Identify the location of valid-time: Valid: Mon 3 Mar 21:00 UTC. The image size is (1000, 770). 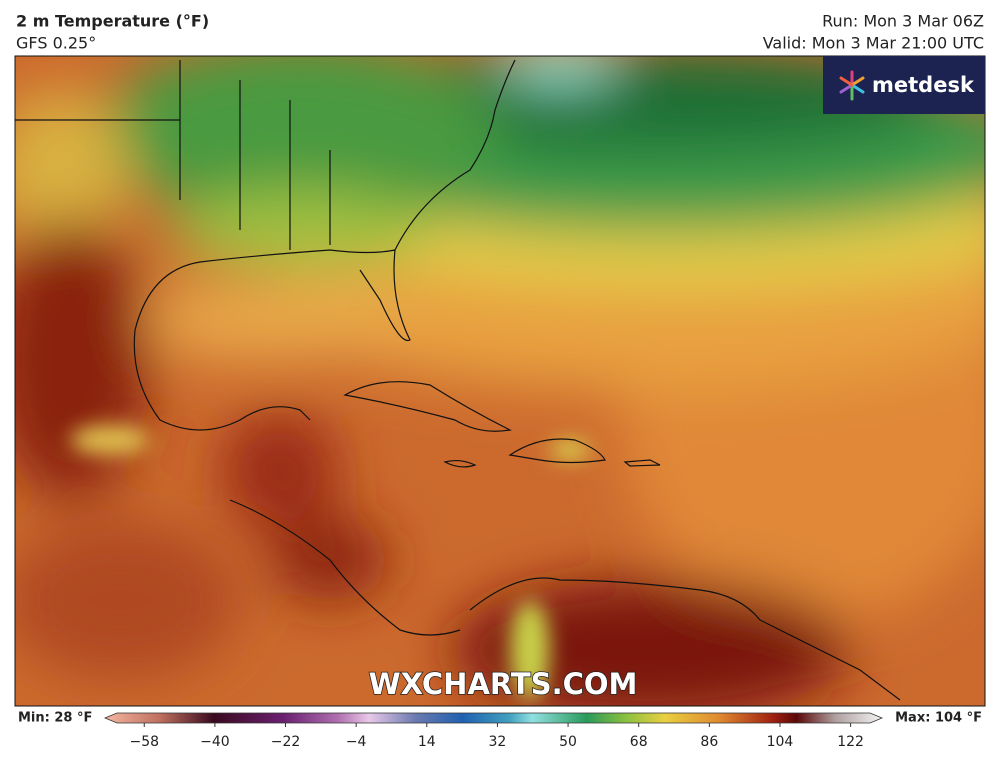
(873, 43).